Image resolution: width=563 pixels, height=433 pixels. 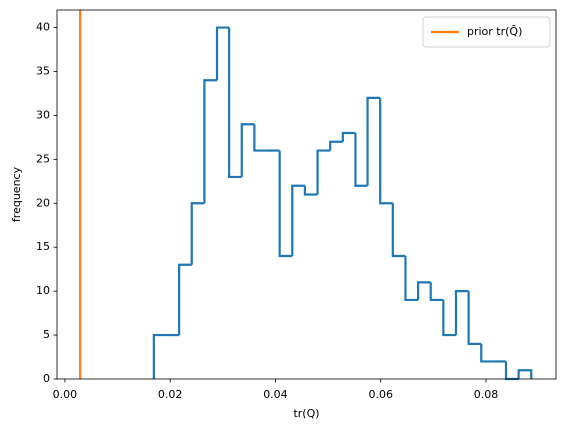 What do you see at coordinates (43, 71) in the screenshot?
I see `y-tick-label: 35` at bounding box center [43, 71].